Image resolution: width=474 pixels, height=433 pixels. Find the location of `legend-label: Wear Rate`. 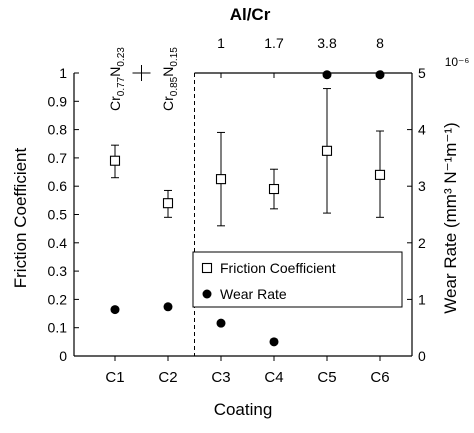

legend-label: Wear Rate is located at coordinates (253, 294).